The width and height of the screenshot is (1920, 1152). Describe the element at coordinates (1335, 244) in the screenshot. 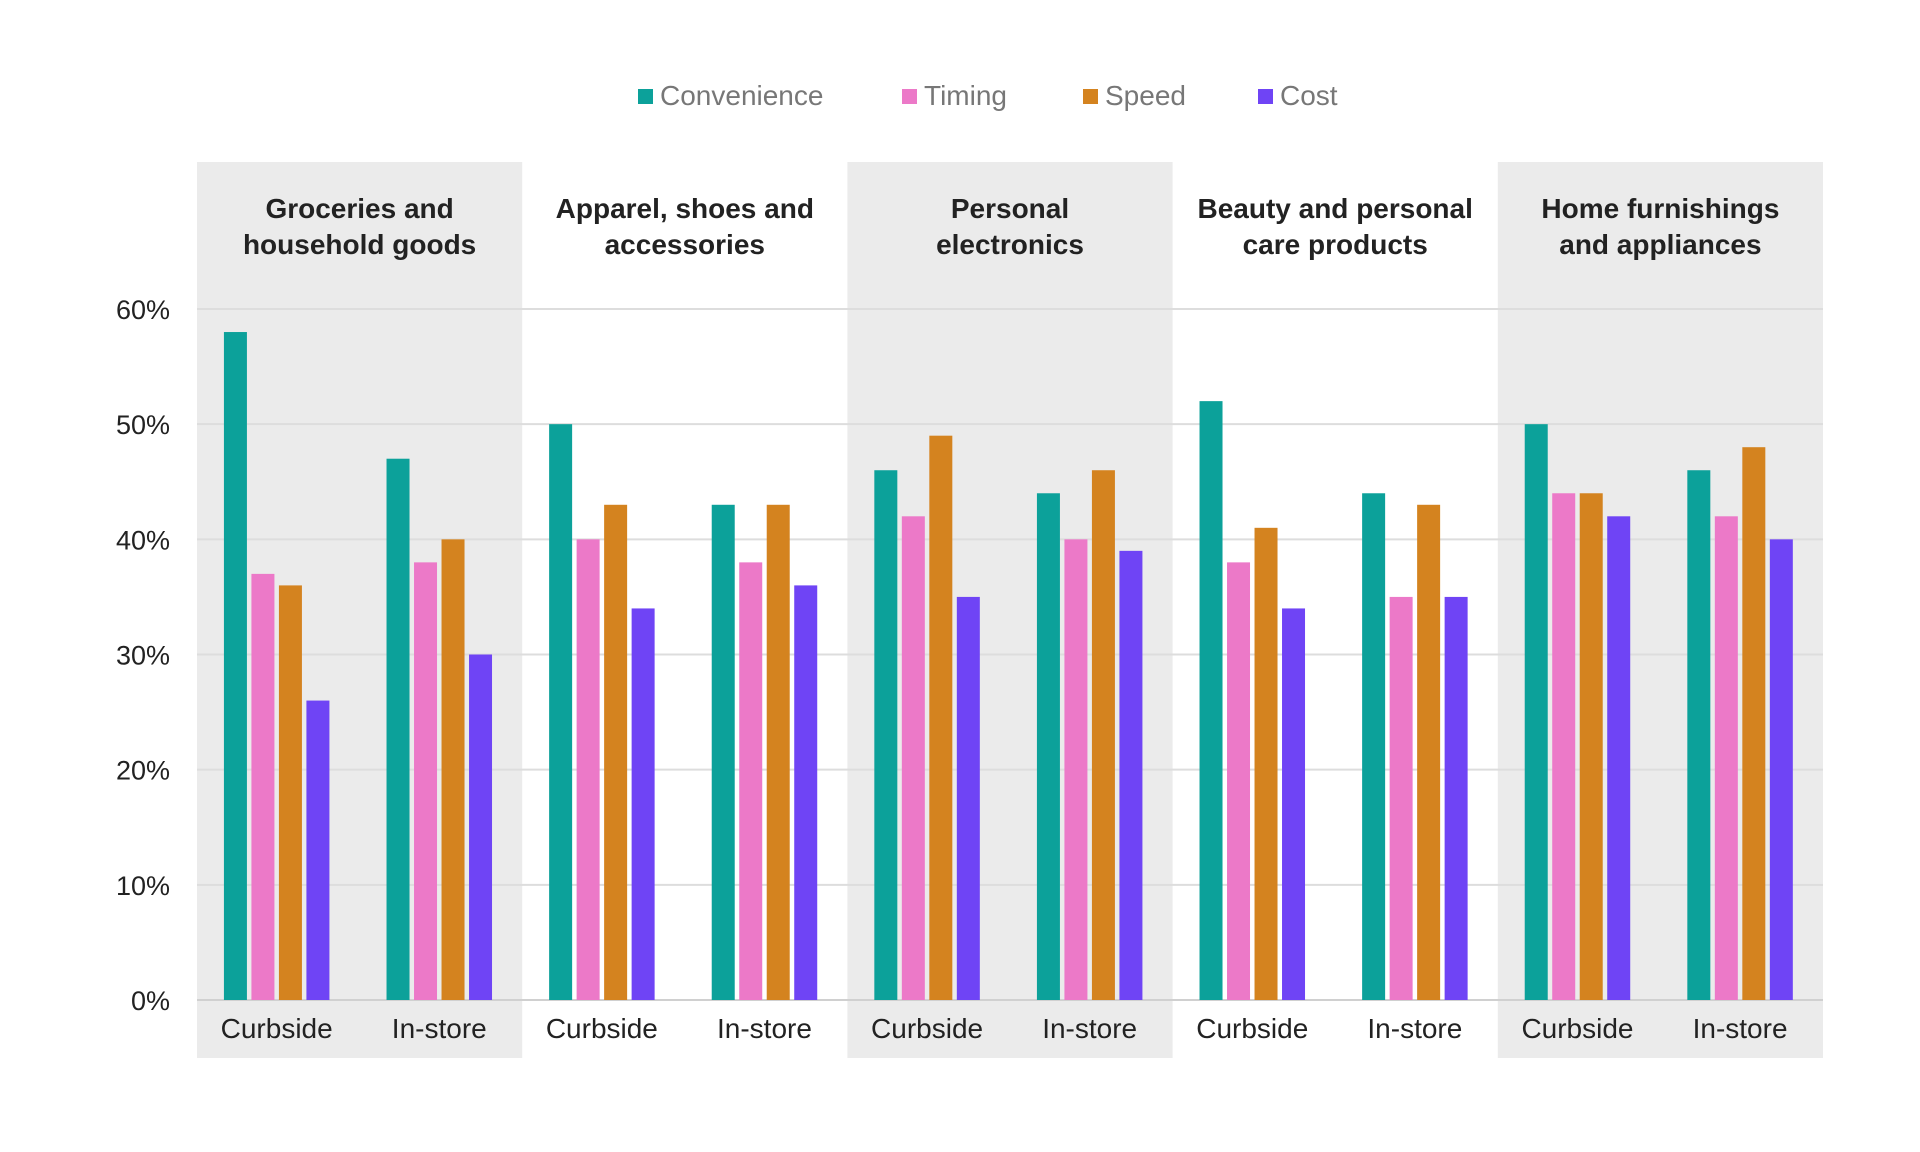

I see `group-title: care products` at that location.